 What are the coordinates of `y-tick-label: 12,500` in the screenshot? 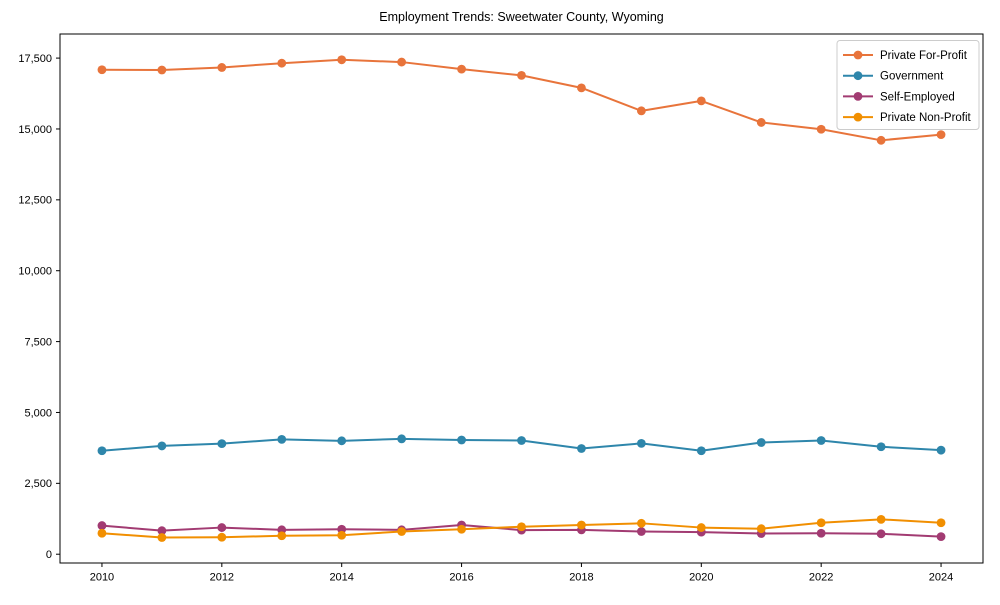 It's located at (35, 201).